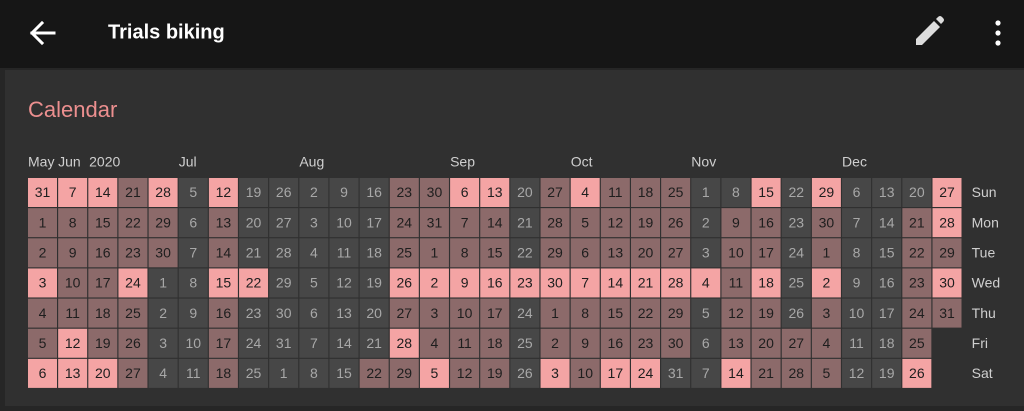 This screenshot has width=1024, height=411. I want to click on day-number: 17, so click(616, 373).